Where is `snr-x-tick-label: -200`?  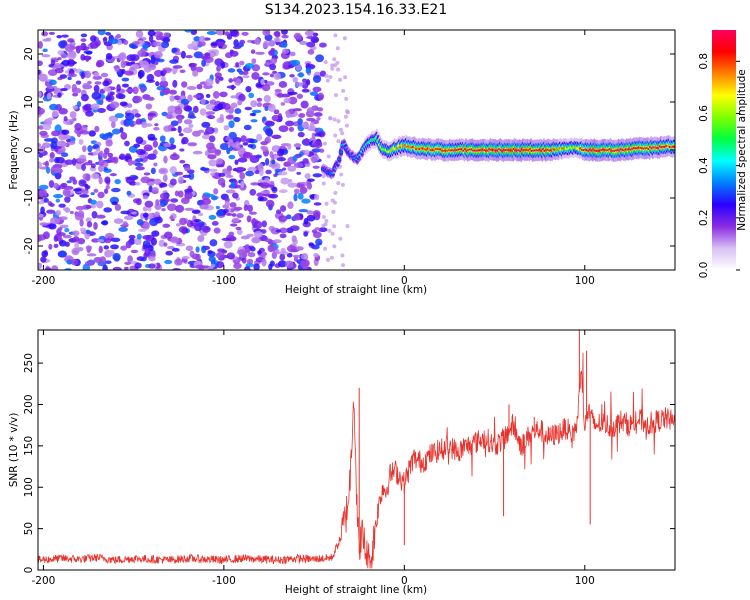
snr-x-tick-label: -200 is located at coordinates (43, 581).